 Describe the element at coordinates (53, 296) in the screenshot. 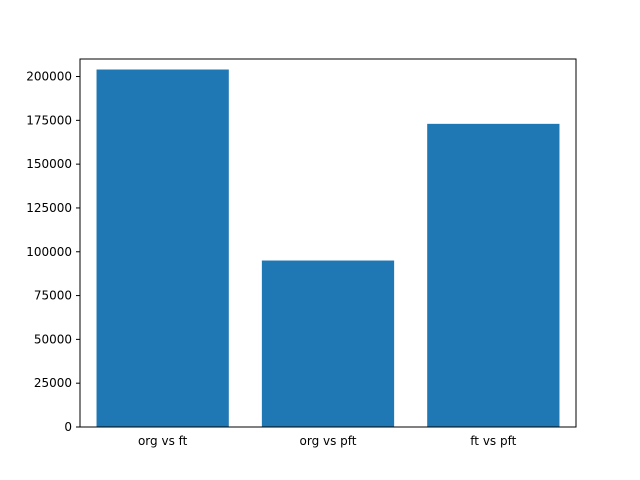

I see `y-tick-label: 75000` at that location.